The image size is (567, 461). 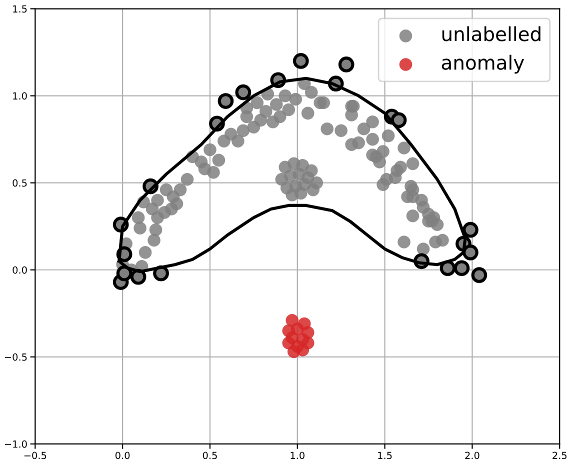 I want to click on y-tick-label: 0.0, so click(x=19, y=270).